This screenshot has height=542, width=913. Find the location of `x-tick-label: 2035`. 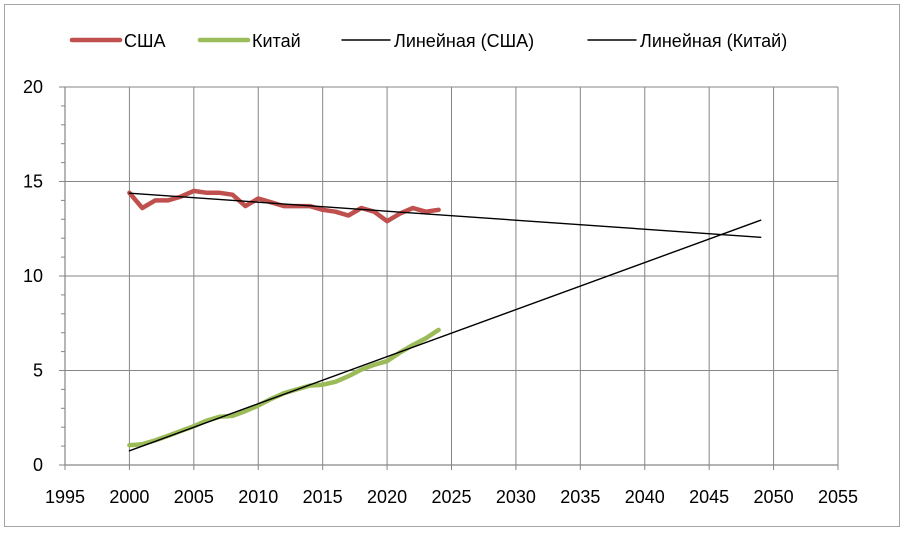

x-tick-label: 2035 is located at coordinates (580, 497).